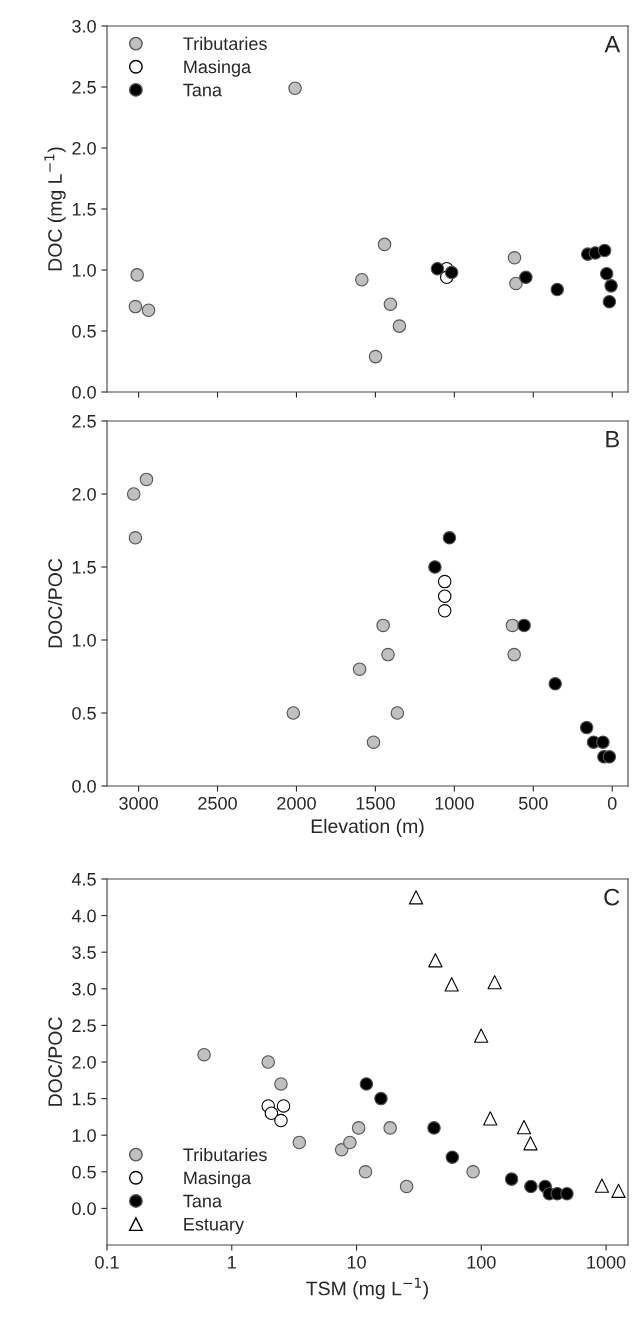 This screenshot has width=633, height=1332. I want to click on x-tick-label: 0, so click(612, 803).